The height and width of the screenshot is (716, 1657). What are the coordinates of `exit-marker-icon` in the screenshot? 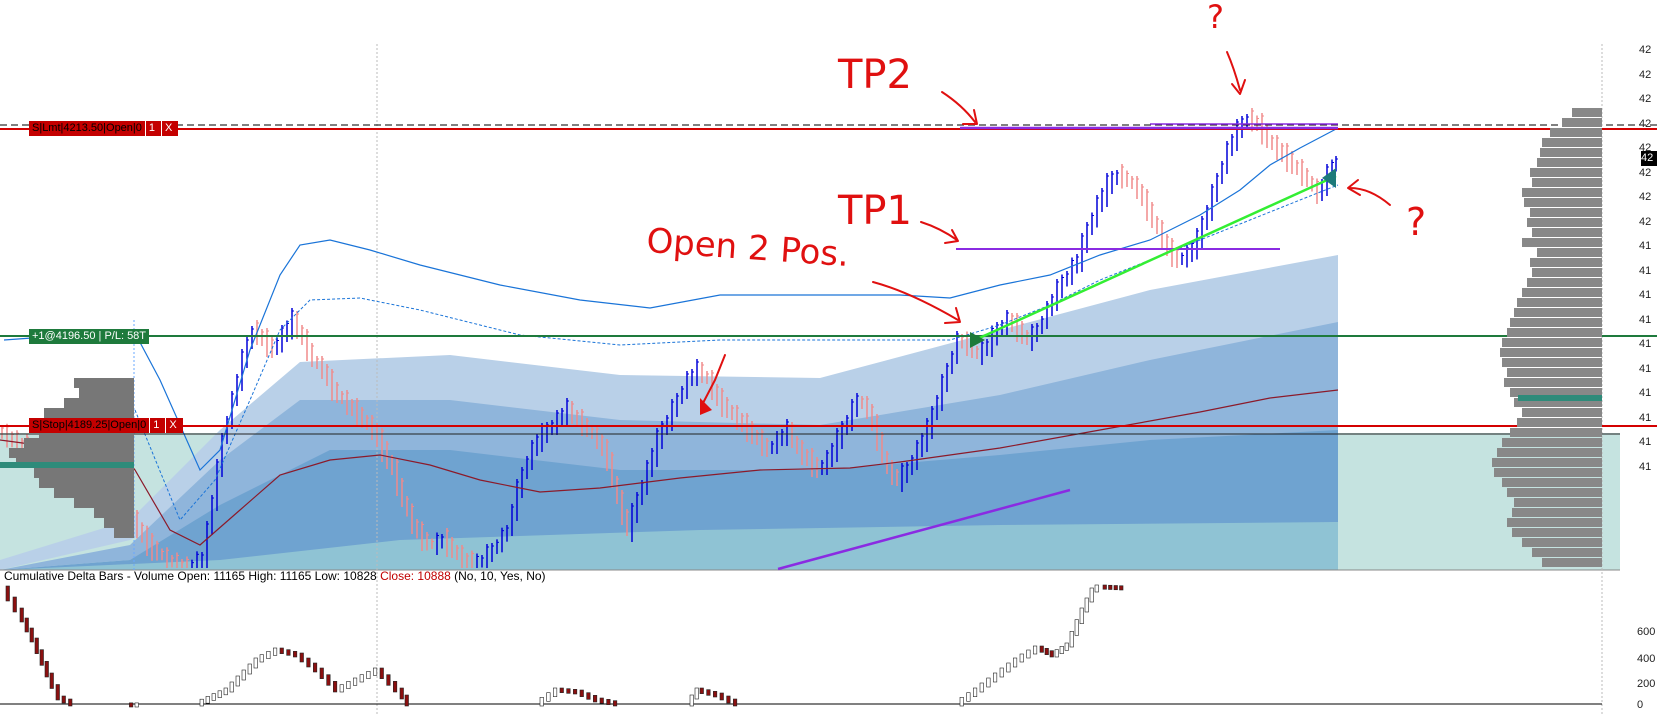 It's located at (1329, 178).